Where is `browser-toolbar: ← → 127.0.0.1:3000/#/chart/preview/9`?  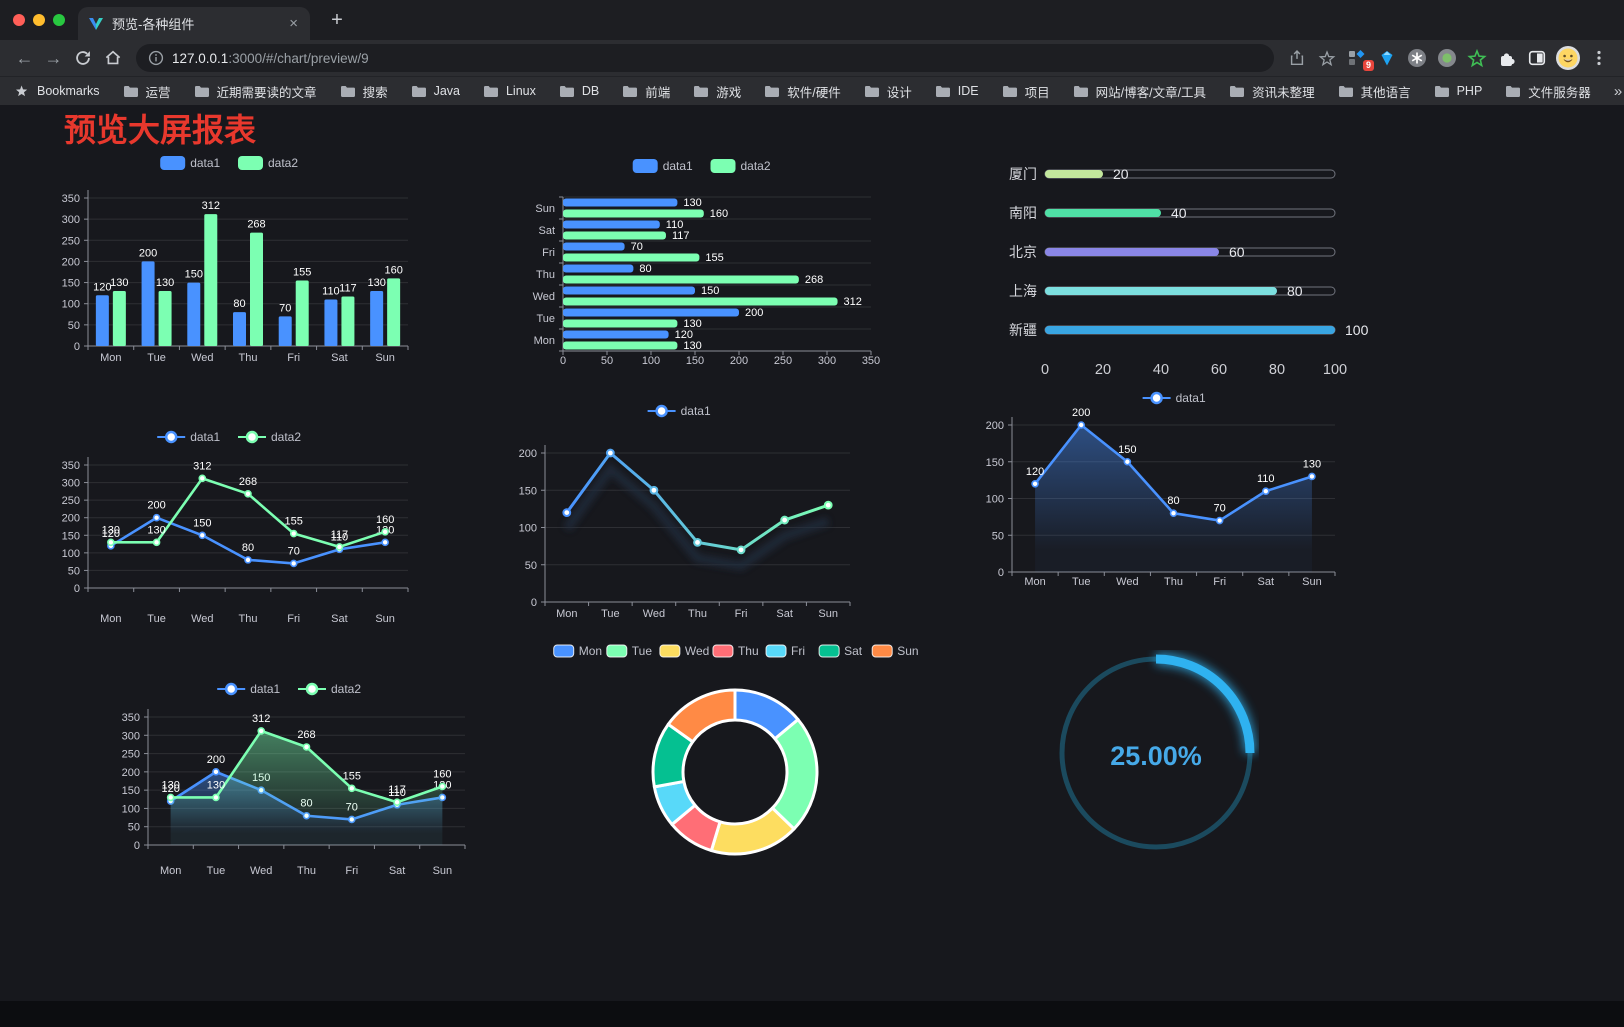
browser-toolbar: ← → 127.0.0.1:3000/#/chart/preview/9 is located at coordinates (812, 58).